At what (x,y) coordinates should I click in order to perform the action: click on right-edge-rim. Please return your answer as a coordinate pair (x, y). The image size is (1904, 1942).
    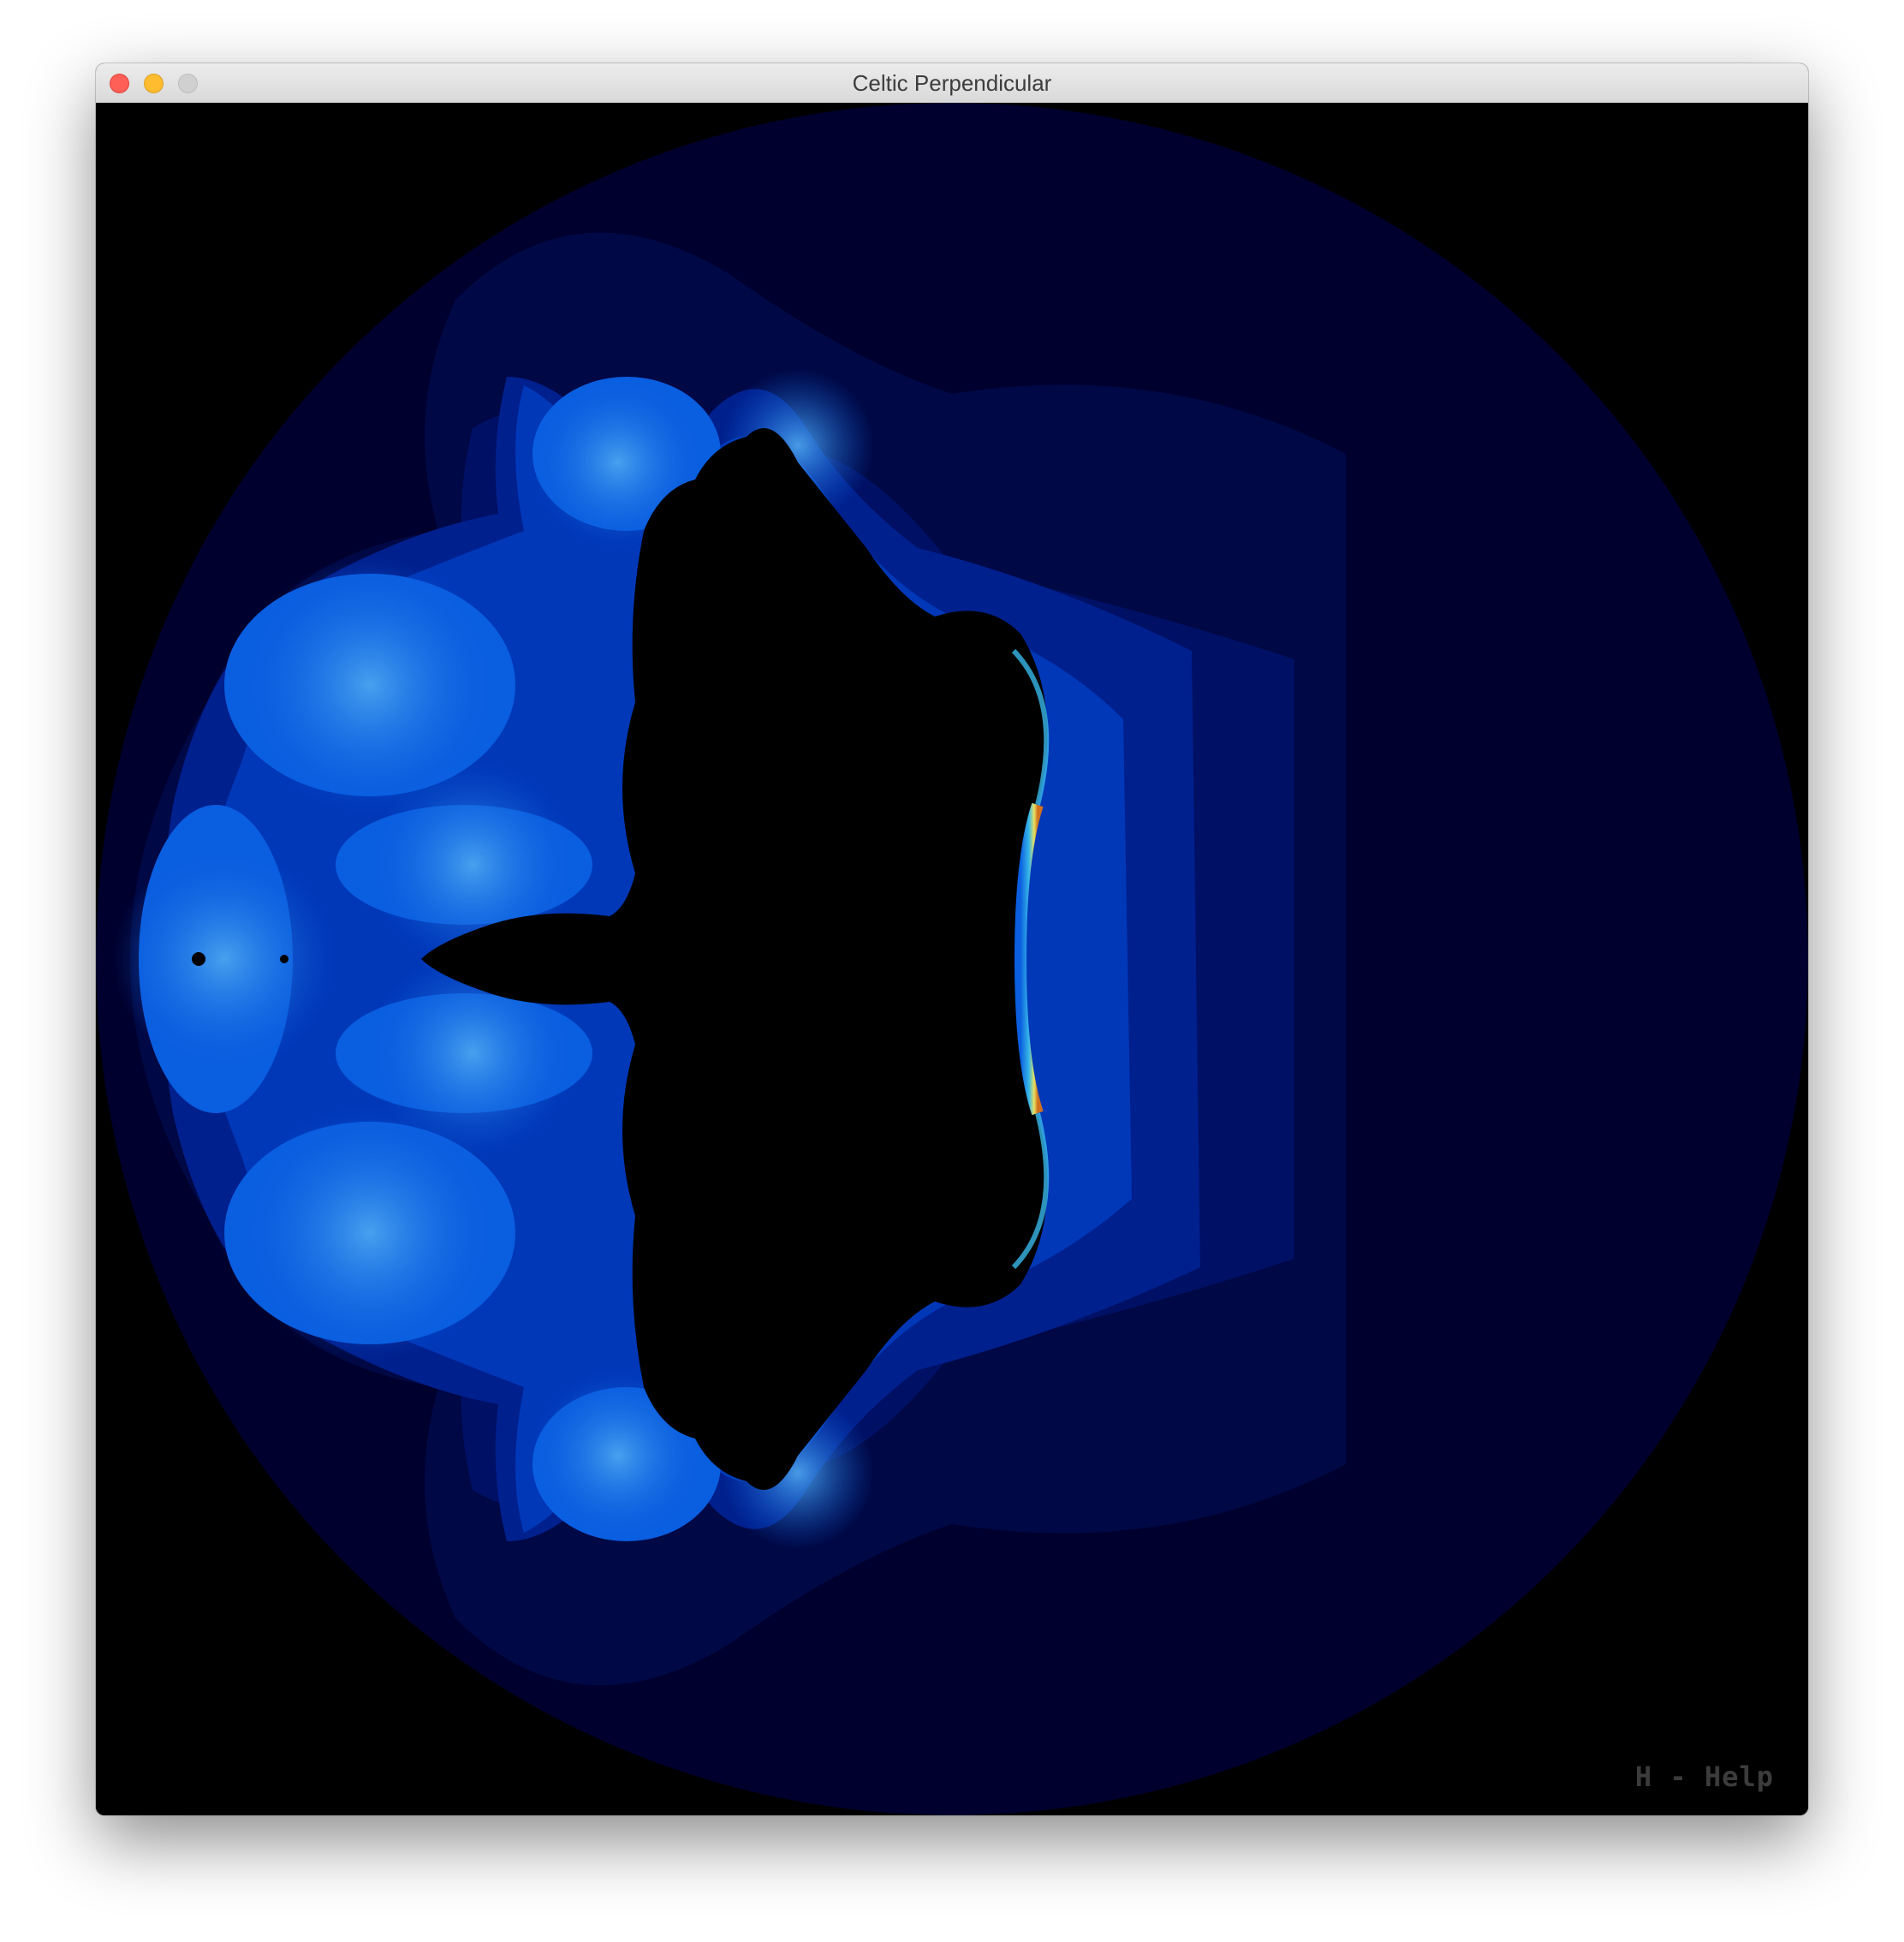
    Looking at the image, I should click on (1029, 959).